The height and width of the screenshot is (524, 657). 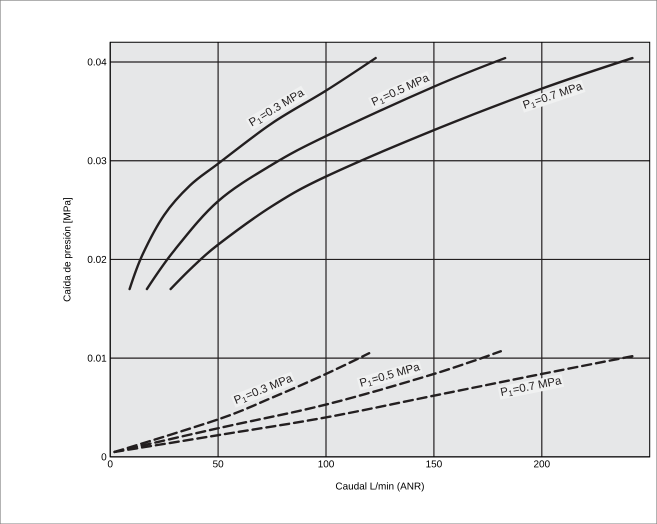 I want to click on x-tick-label: 150, so click(x=434, y=464).